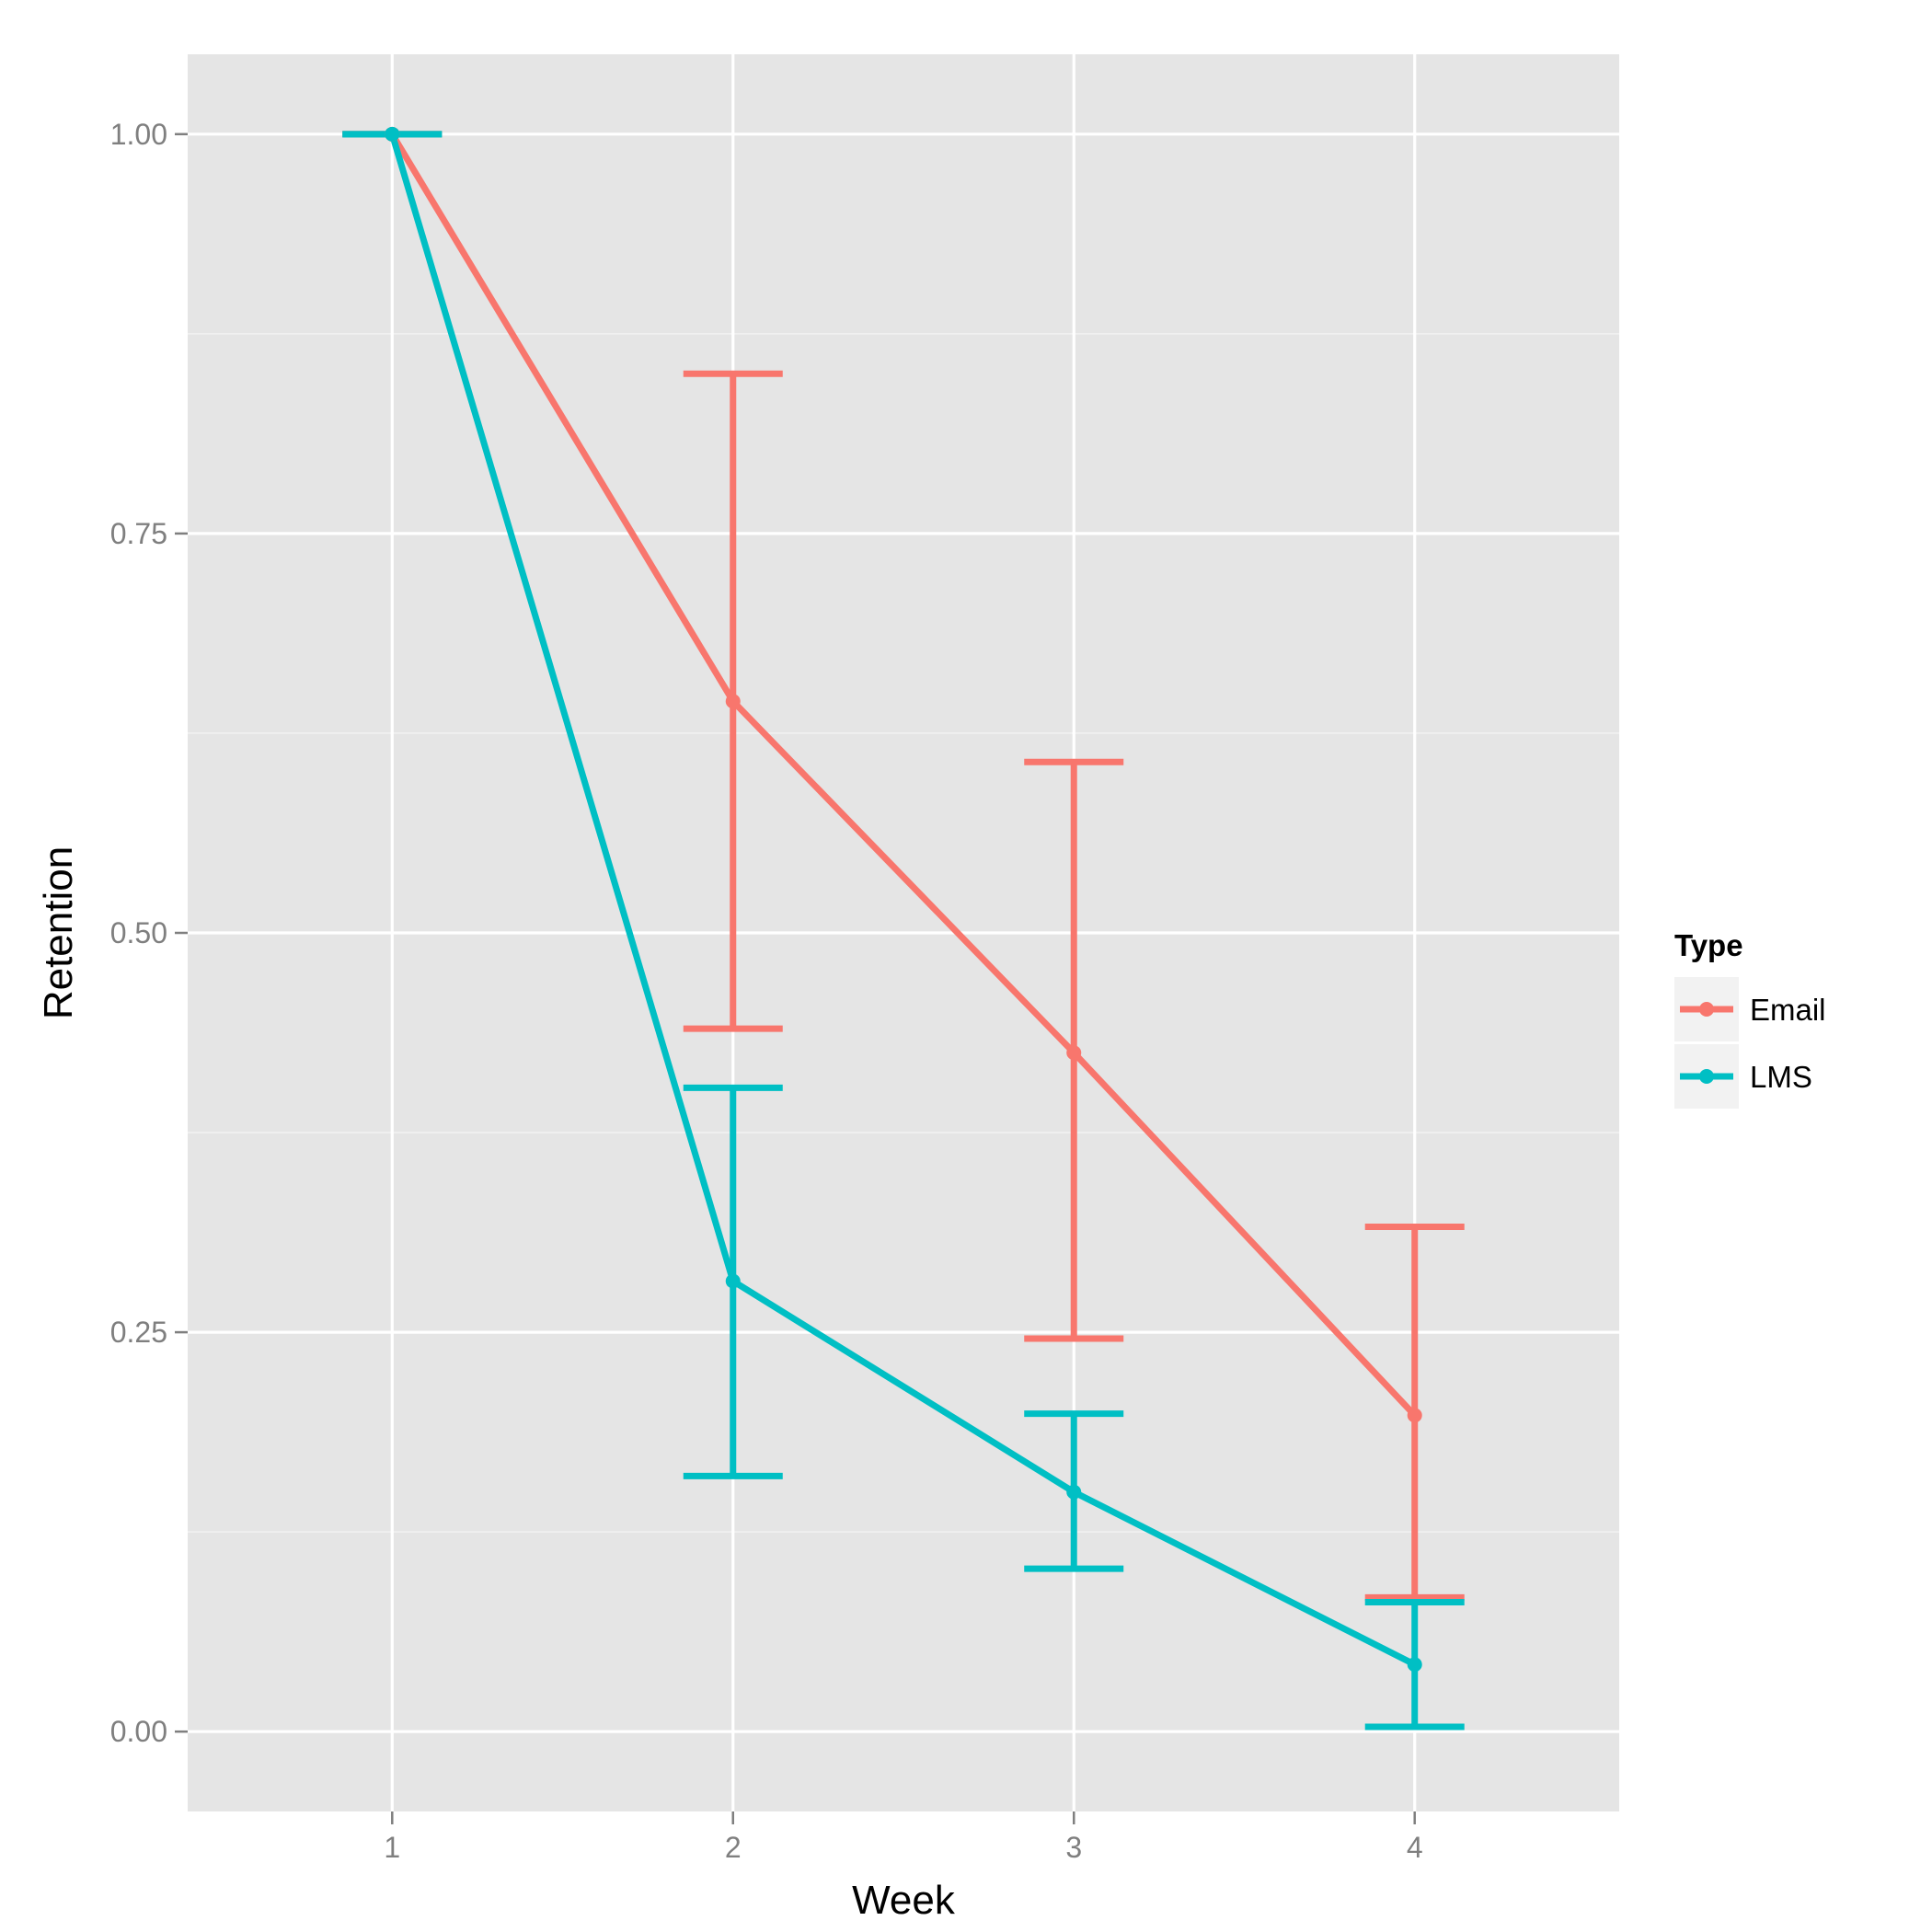 The height and width of the screenshot is (1932, 1932). What do you see at coordinates (138, 134) in the screenshot?
I see `y-tick-label: 1.00` at bounding box center [138, 134].